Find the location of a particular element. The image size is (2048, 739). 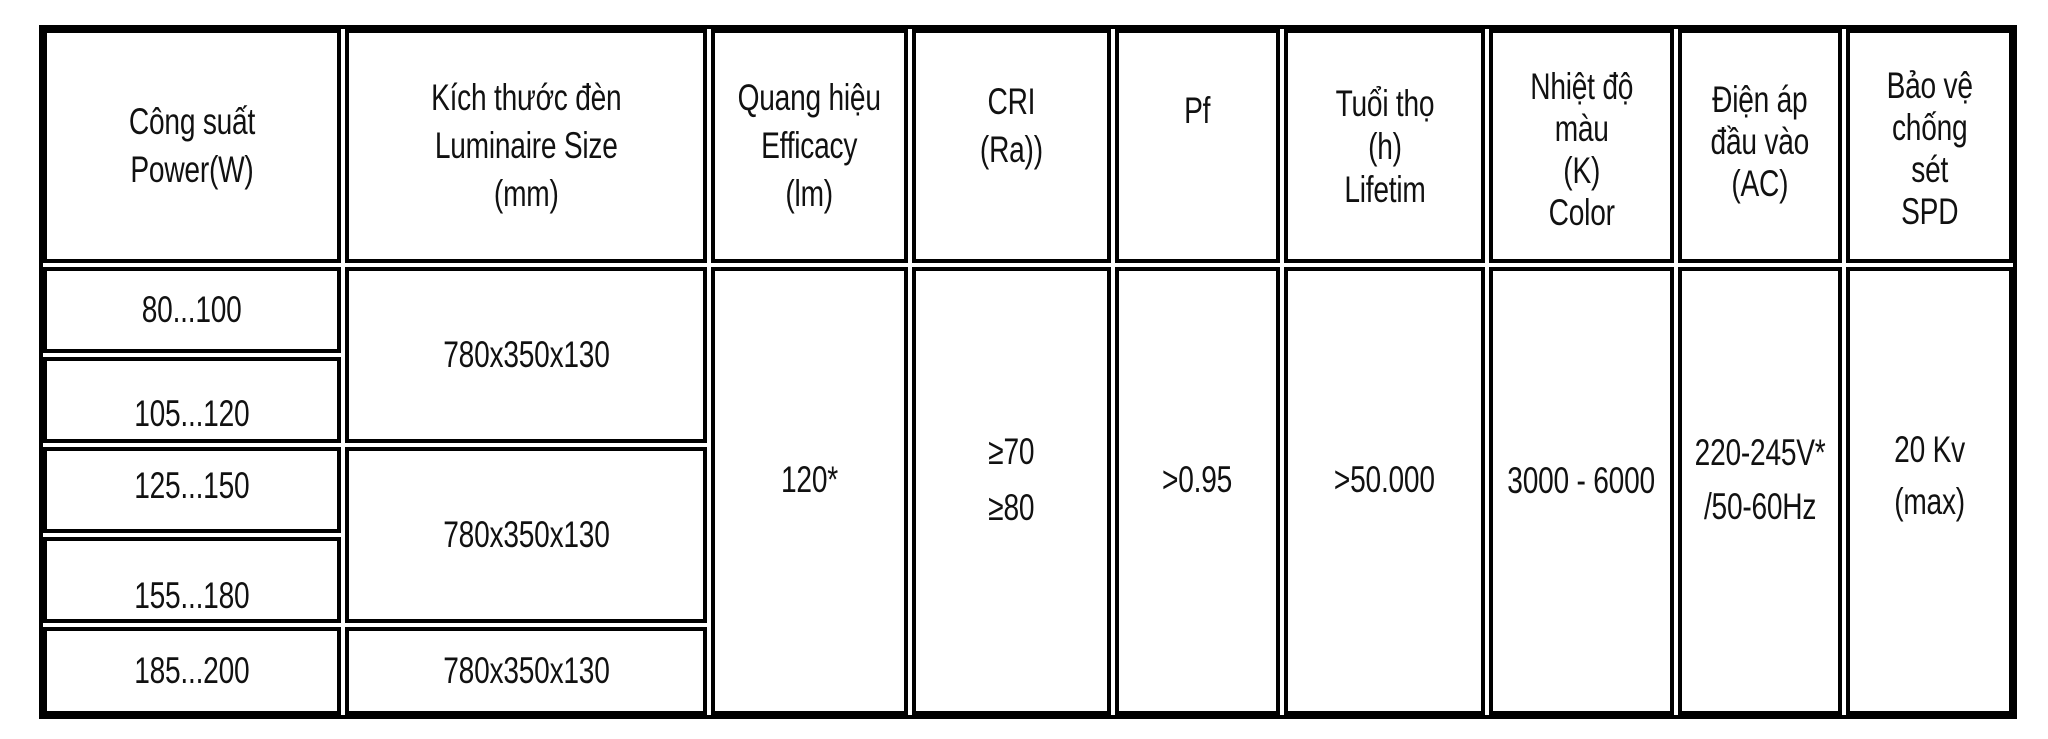

header-power-text: Công suất Power(W) is located at coordinates (192, 145).